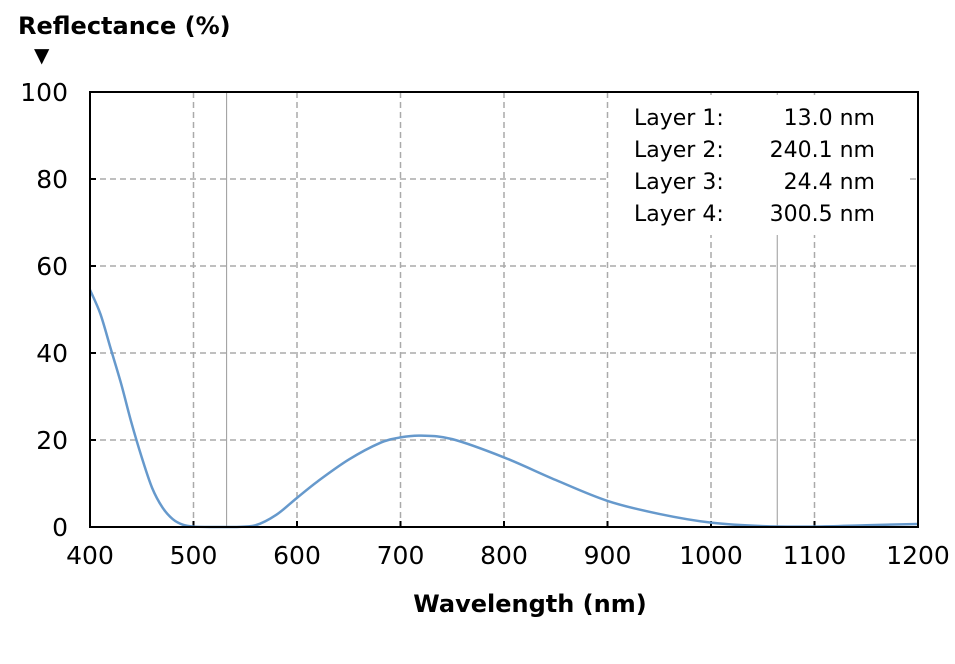 Image resolution: width=955 pixels, height=664 pixels. I want to click on x-tick-label: 1200, so click(918, 555).